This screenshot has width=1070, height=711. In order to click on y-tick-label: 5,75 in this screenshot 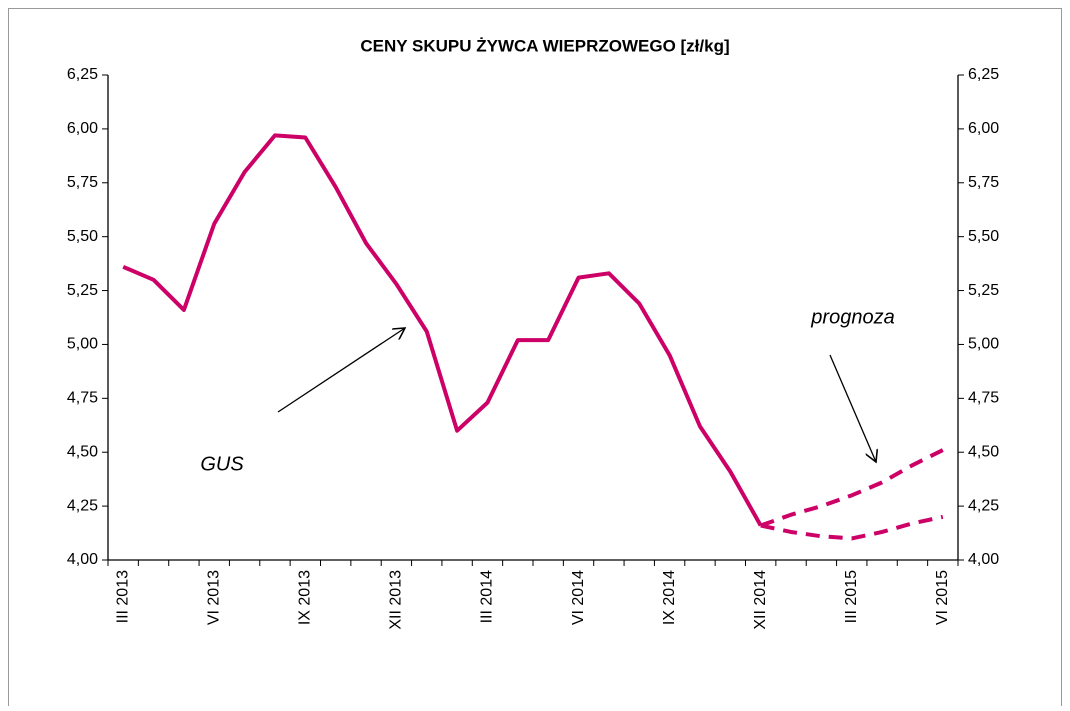, I will do `click(82, 182)`.